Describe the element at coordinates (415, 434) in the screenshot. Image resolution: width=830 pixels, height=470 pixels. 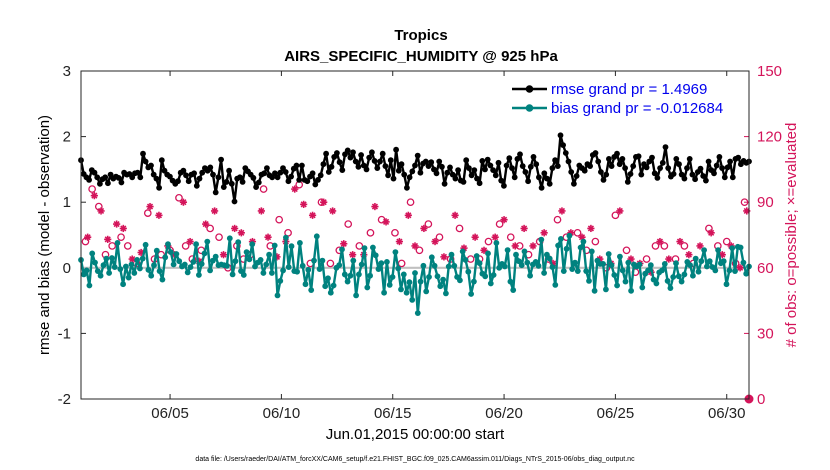
I see `x-axis-label: Jun.01,2015 00:00:00 start` at that location.